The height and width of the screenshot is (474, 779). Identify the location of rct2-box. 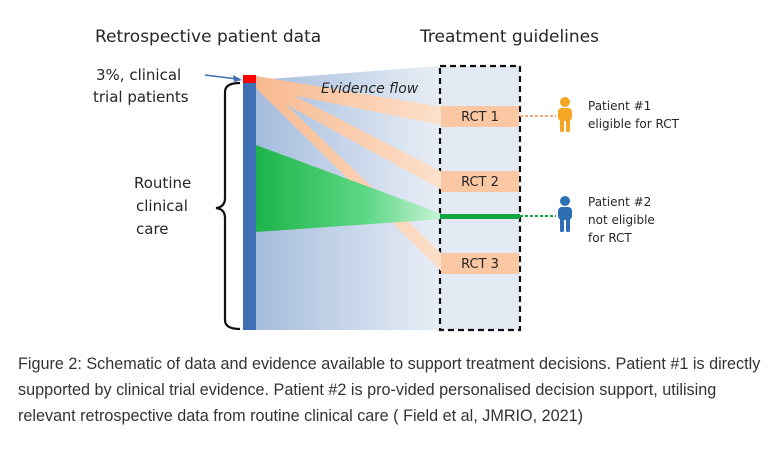
(480, 181).